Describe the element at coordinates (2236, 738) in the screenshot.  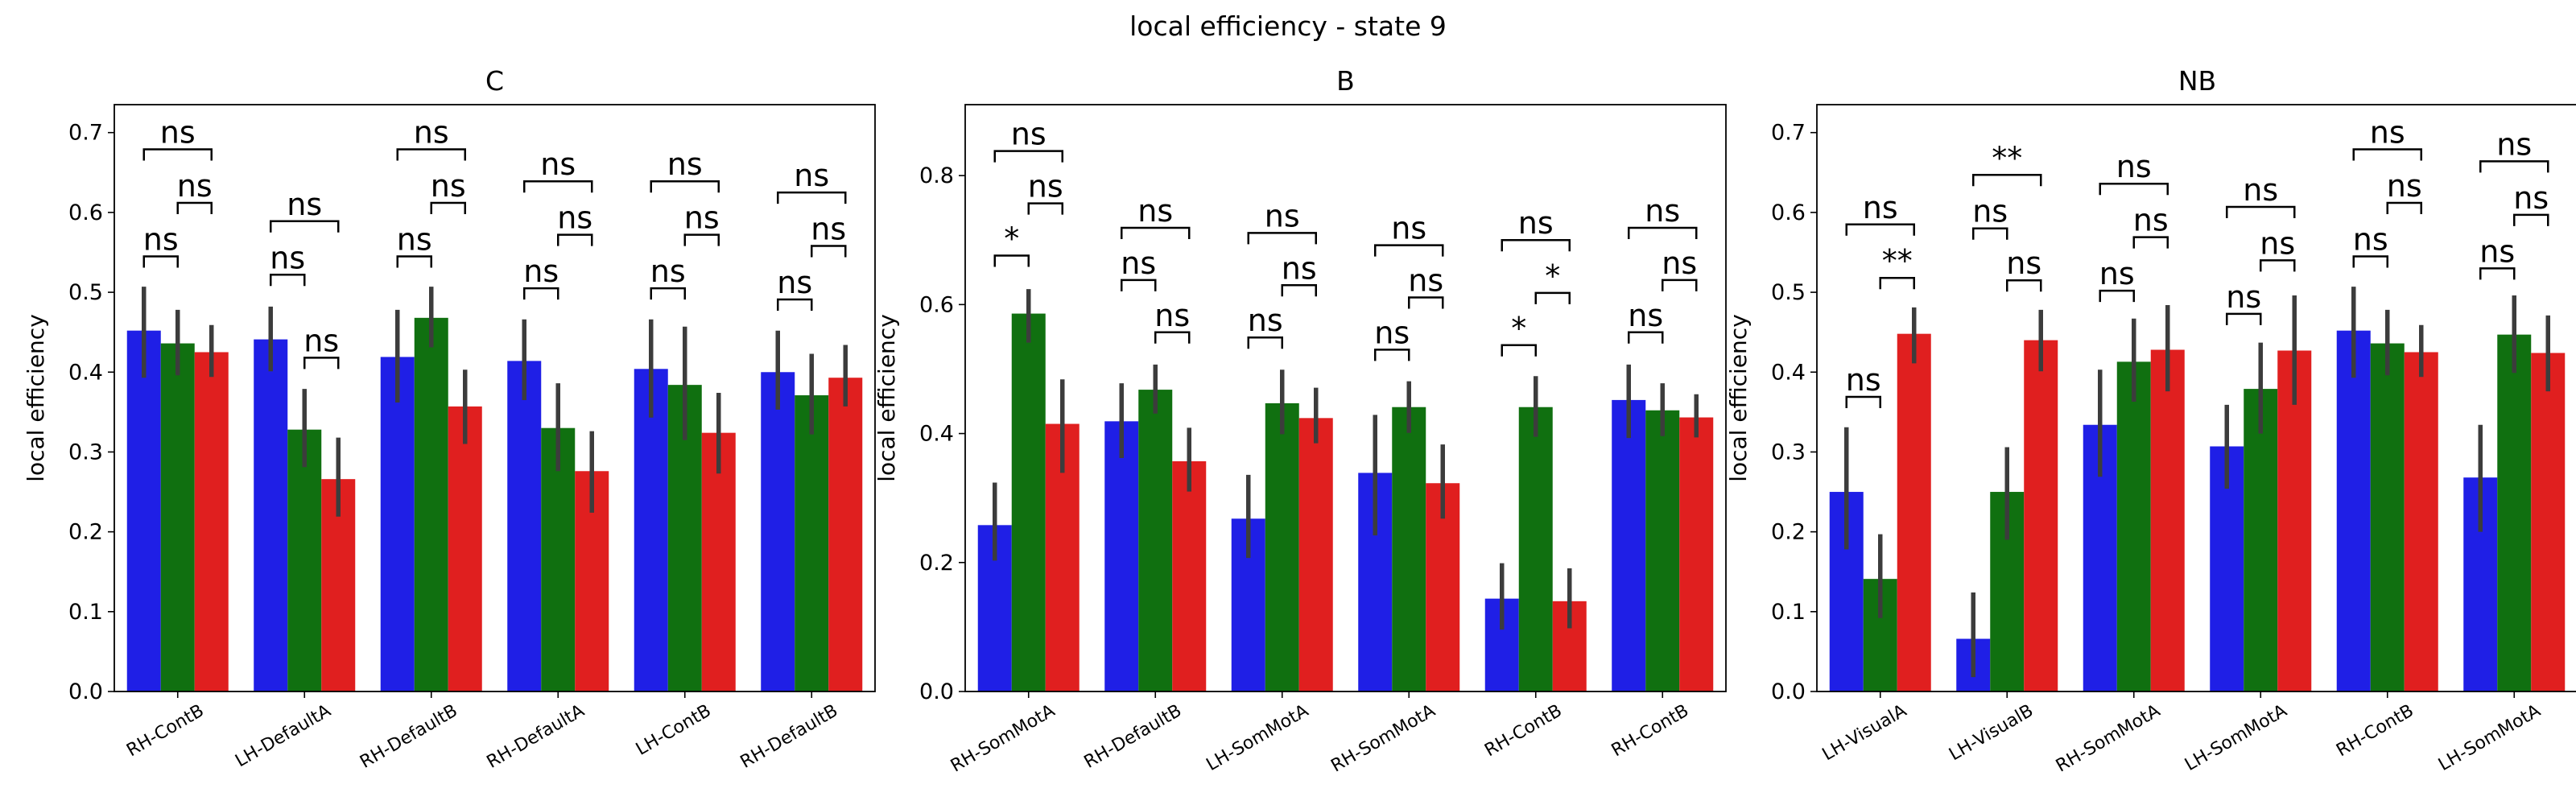
I see `x-tick-label: LH-SomMotA` at that location.